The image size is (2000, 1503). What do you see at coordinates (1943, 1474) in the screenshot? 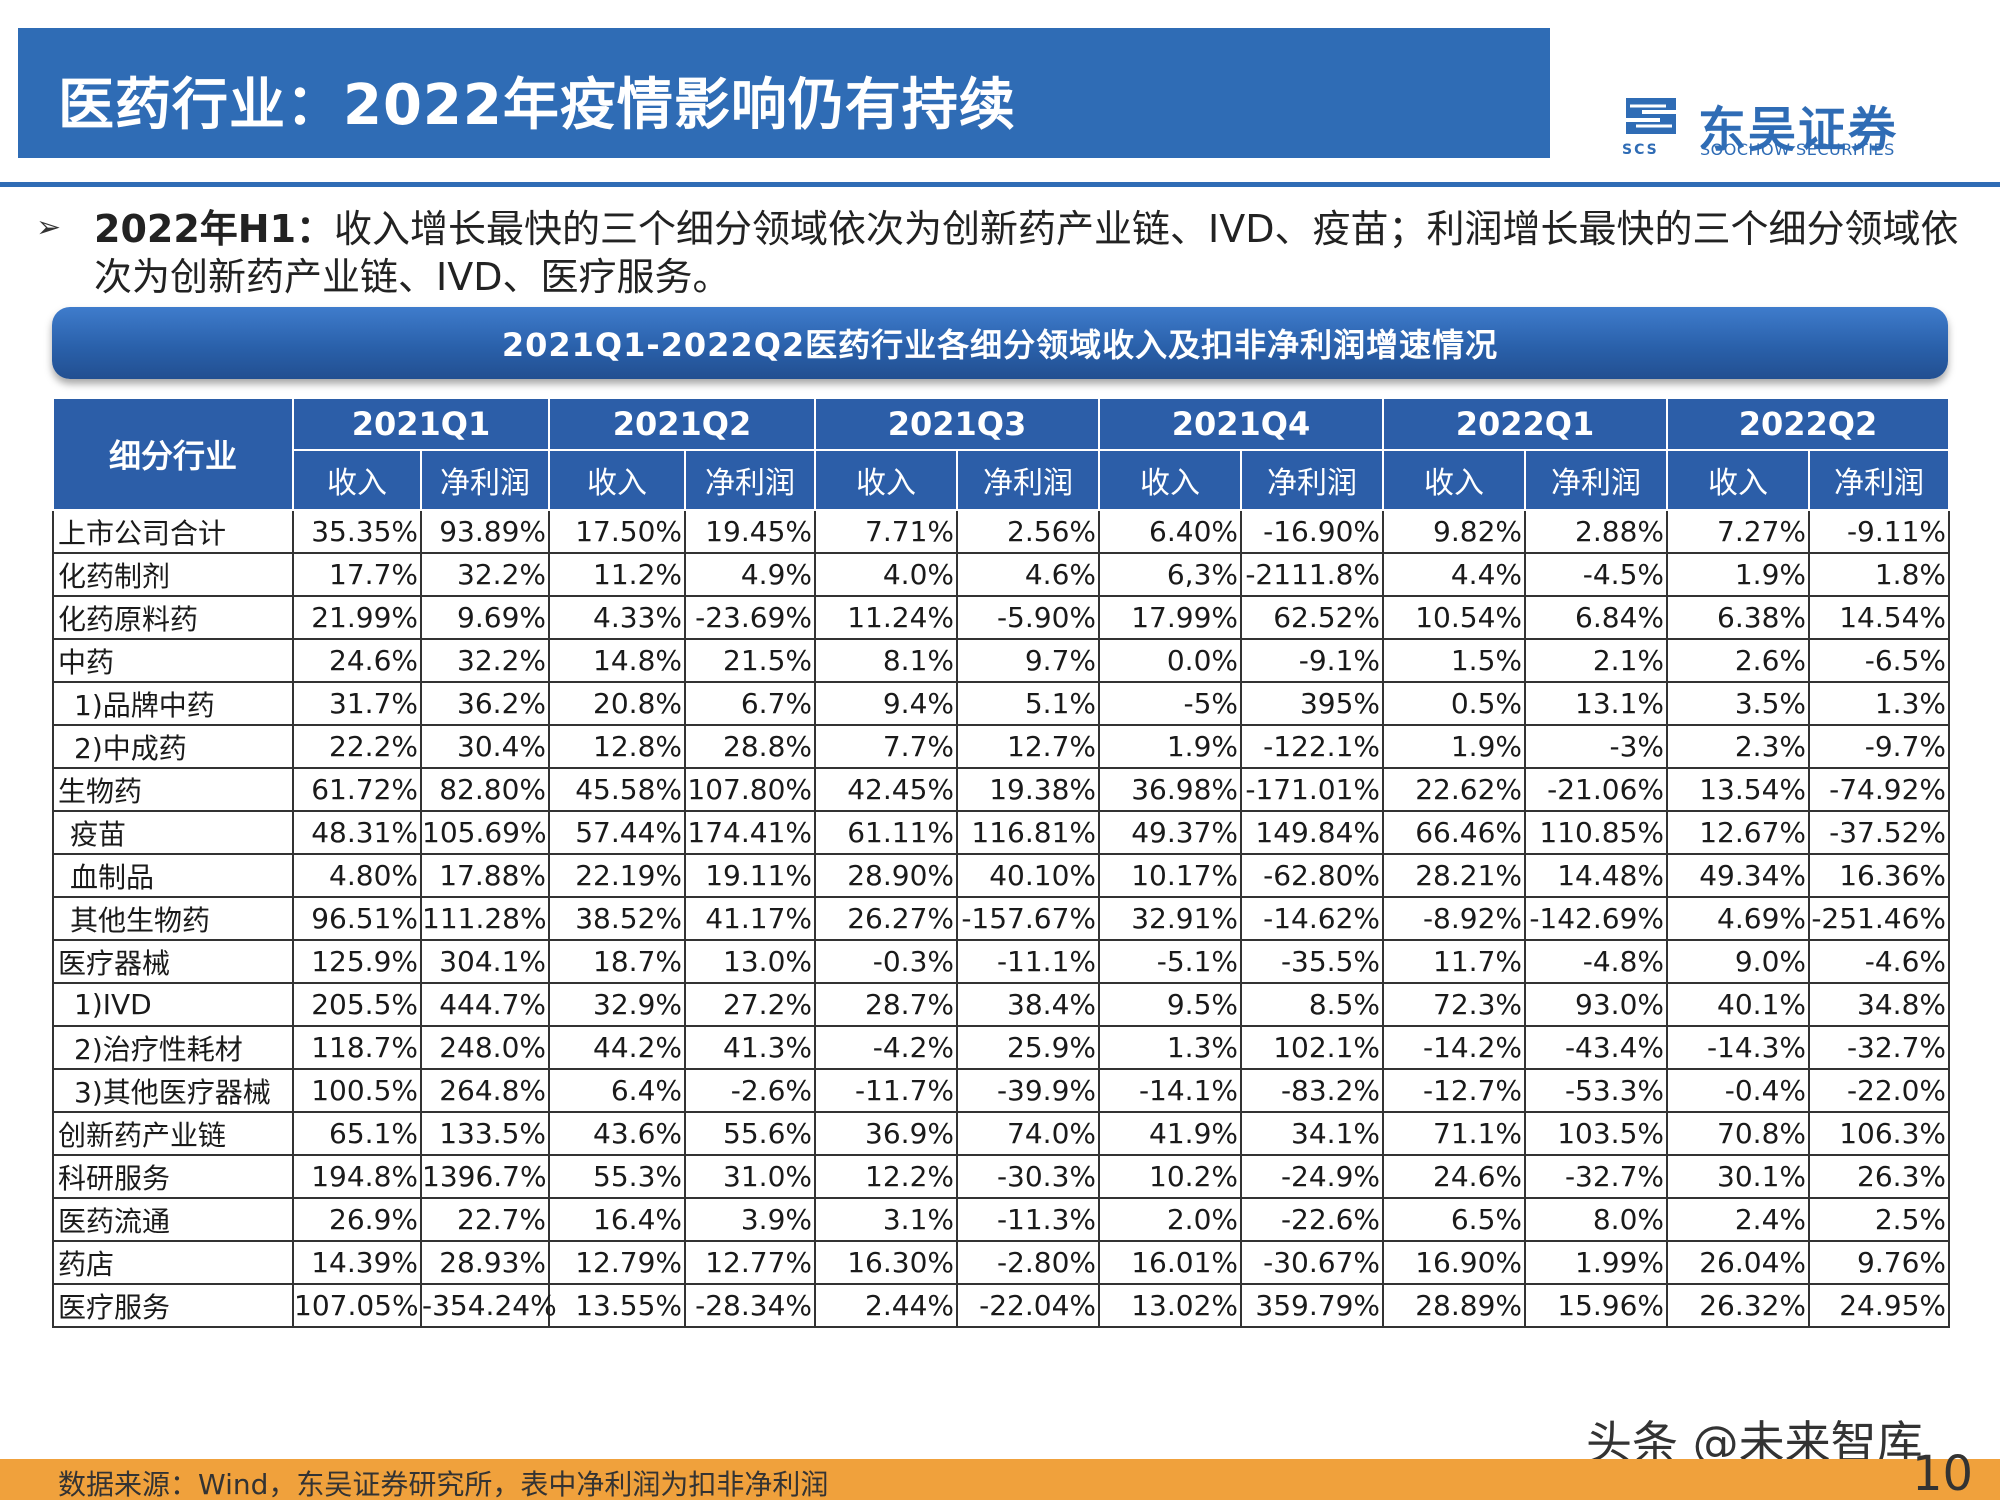
I see `page-number: 10` at bounding box center [1943, 1474].